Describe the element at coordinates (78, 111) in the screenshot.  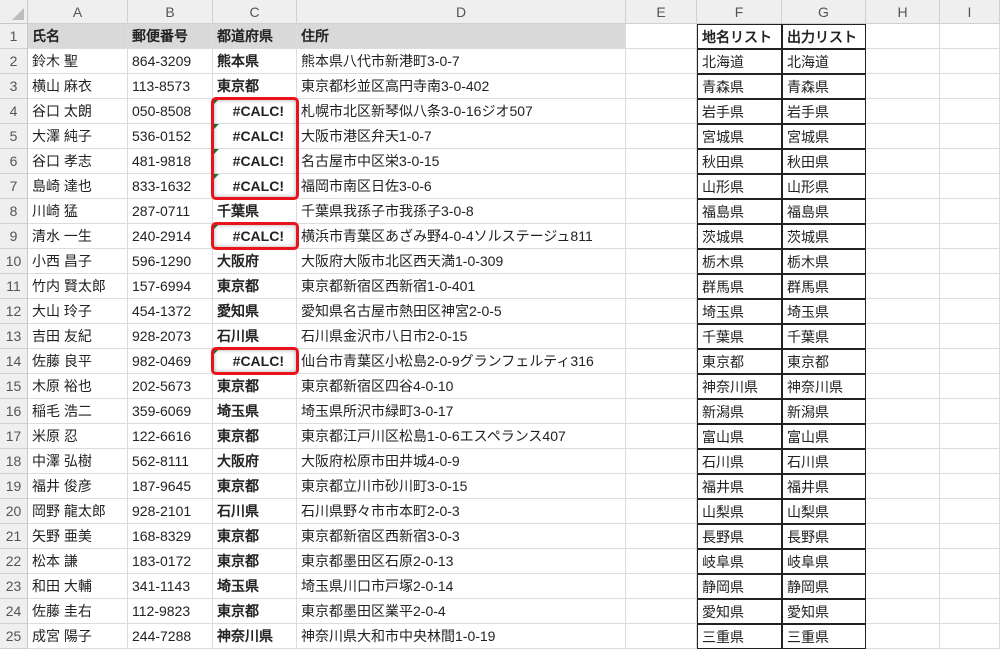
I see `name-cell: 谷口 太朗` at that location.